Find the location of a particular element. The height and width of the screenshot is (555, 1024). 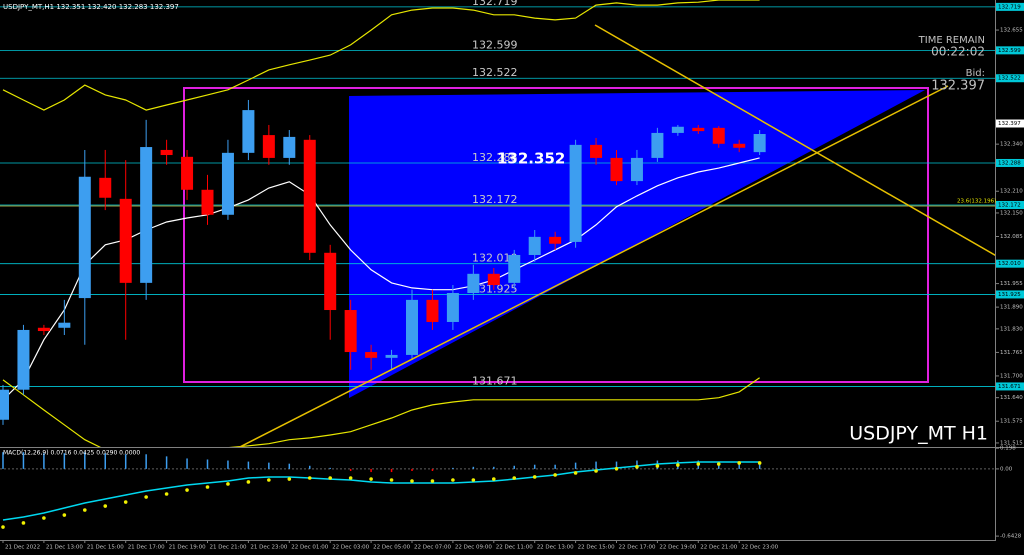

time-remain-label: TIME REMAIN is located at coordinates (951, 40).